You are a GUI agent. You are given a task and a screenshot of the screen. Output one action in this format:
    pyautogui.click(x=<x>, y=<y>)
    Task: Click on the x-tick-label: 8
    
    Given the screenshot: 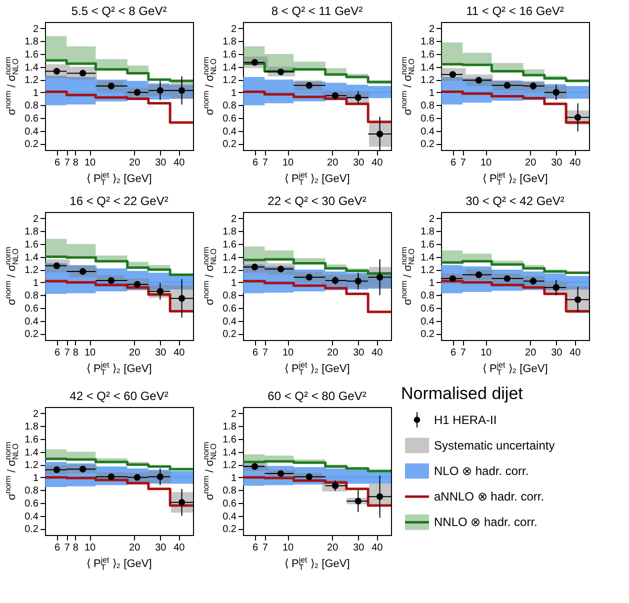 What is the action you would take?
    pyautogui.click(x=75, y=548)
    